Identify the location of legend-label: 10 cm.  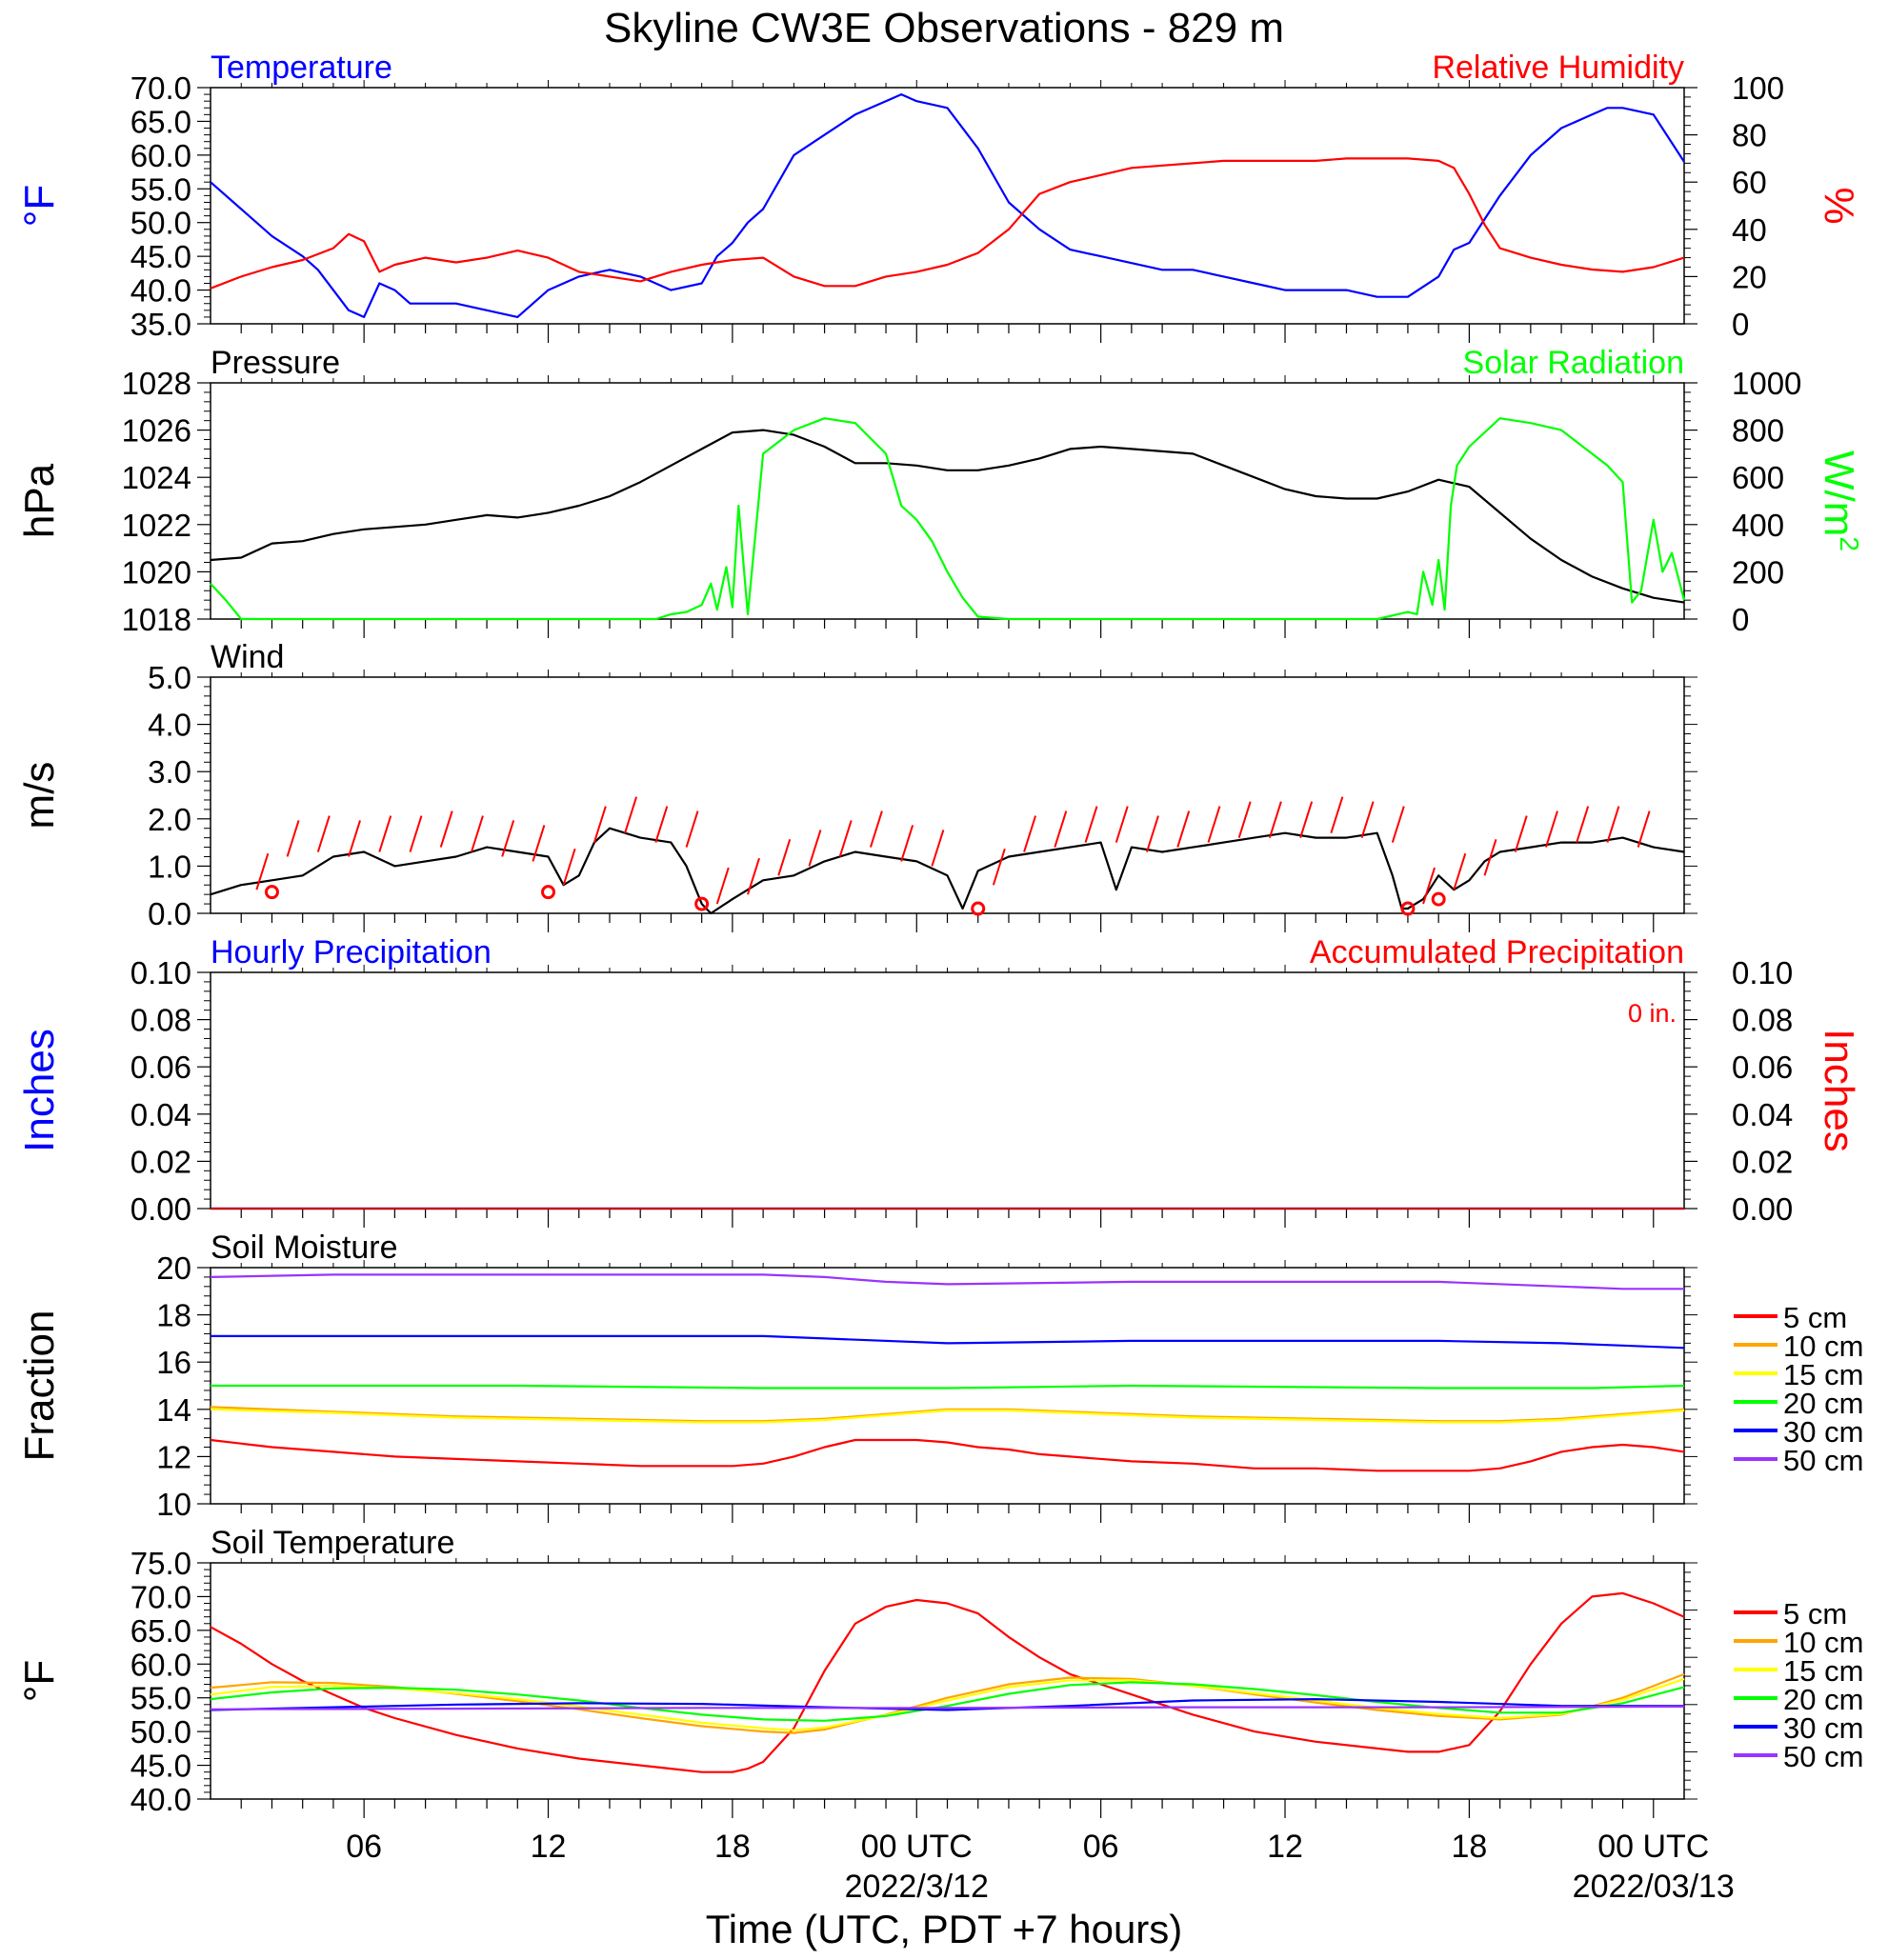
(1823, 1346).